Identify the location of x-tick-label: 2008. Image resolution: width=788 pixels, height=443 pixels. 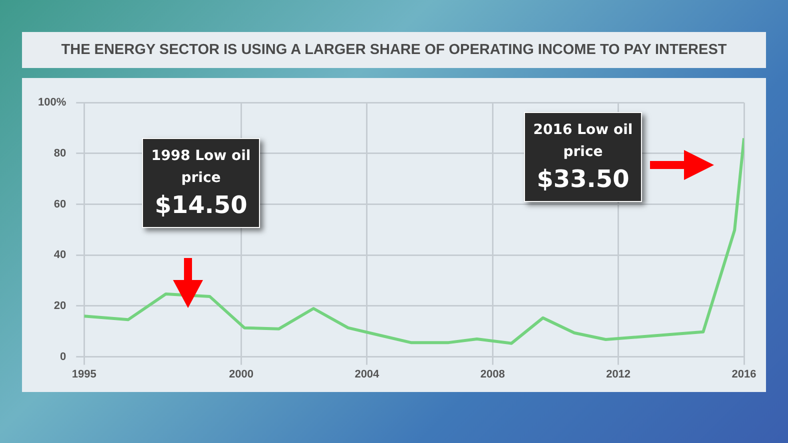
(492, 374).